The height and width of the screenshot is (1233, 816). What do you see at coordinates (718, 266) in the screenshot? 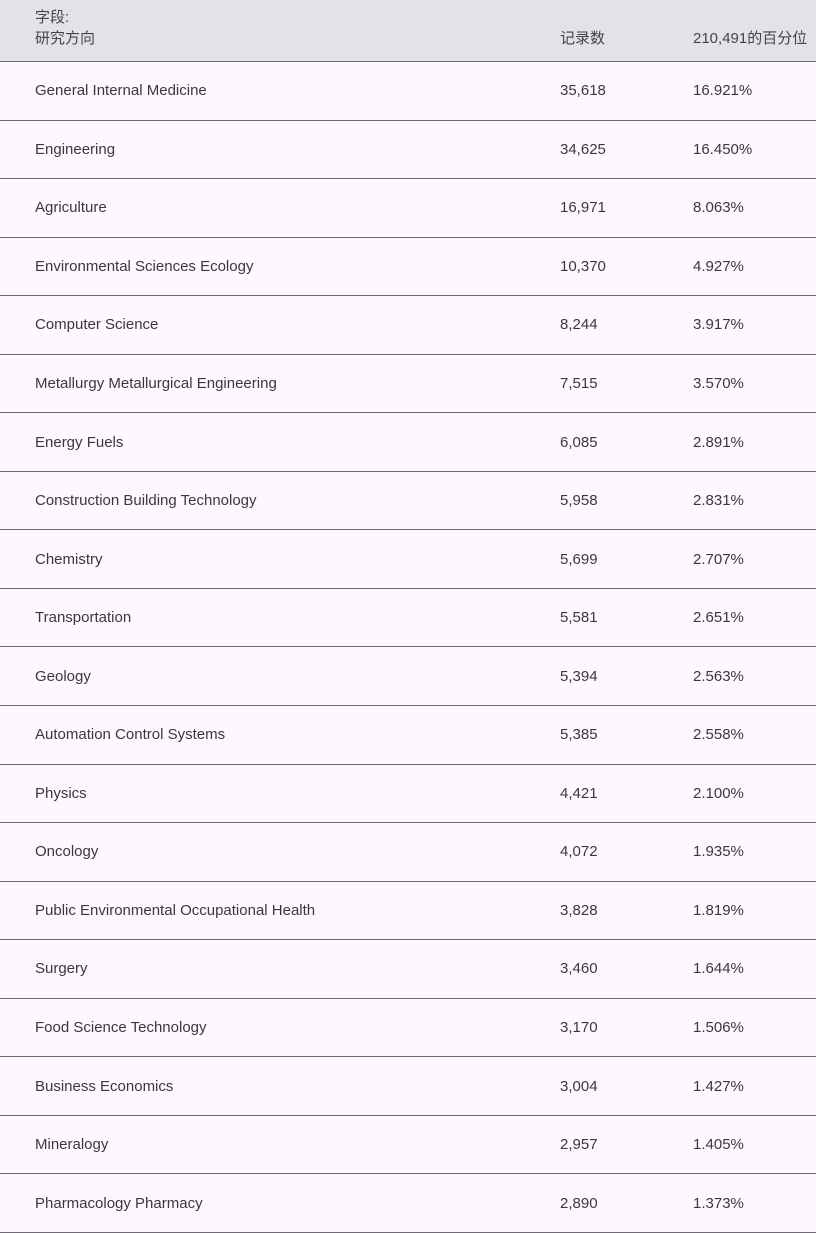
I see `percentile-cell: 4.927%` at bounding box center [718, 266].